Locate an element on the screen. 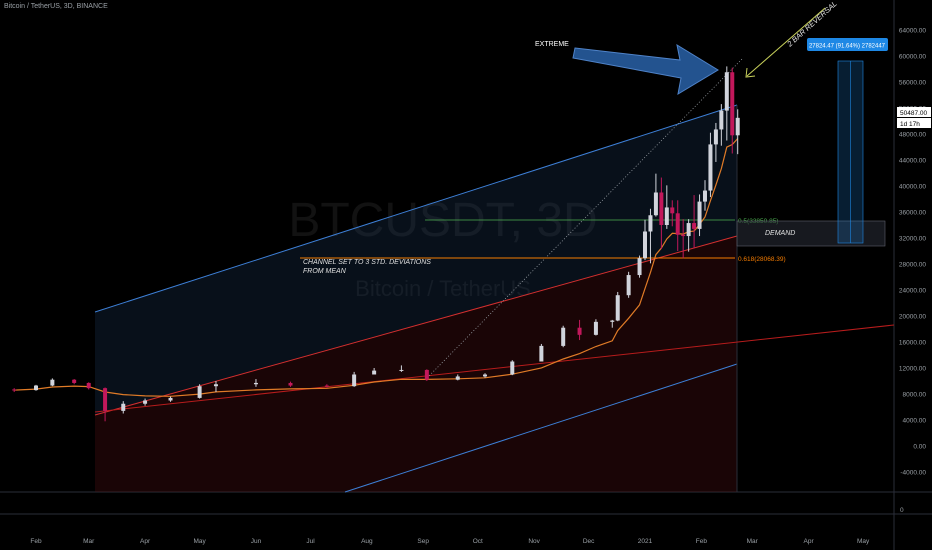 This screenshot has width=932, height=550. price-tick-label: 32000.00 is located at coordinates (912, 239).